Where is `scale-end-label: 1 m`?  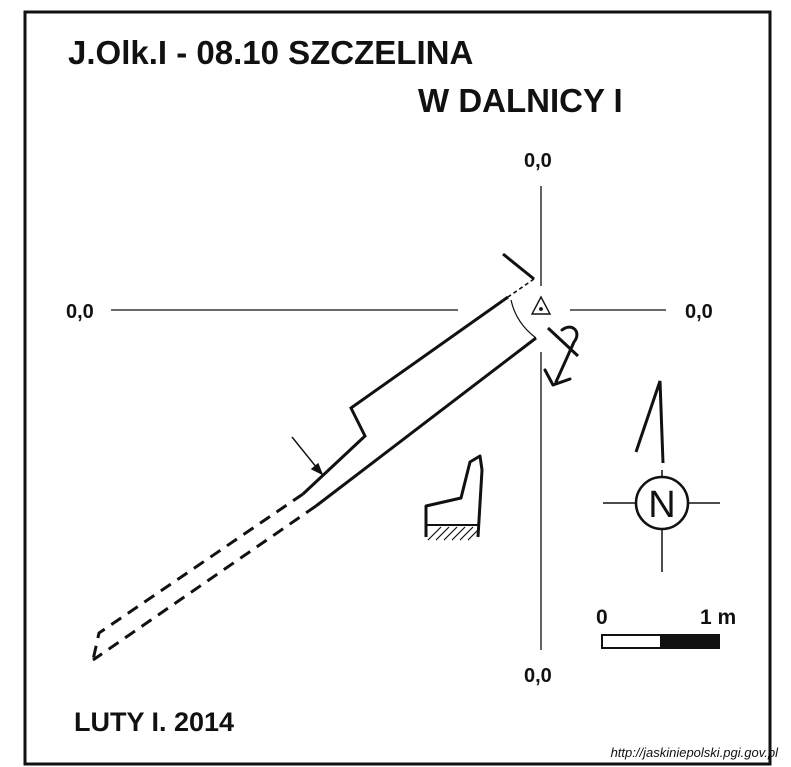
scale-end-label: 1 m is located at coordinates (718, 617).